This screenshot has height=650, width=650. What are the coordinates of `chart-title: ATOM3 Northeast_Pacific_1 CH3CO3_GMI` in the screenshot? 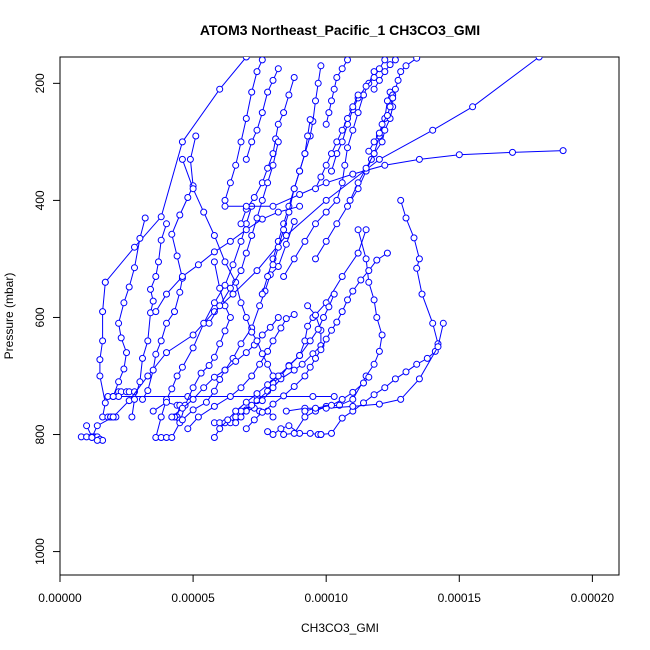 It's located at (340, 30).